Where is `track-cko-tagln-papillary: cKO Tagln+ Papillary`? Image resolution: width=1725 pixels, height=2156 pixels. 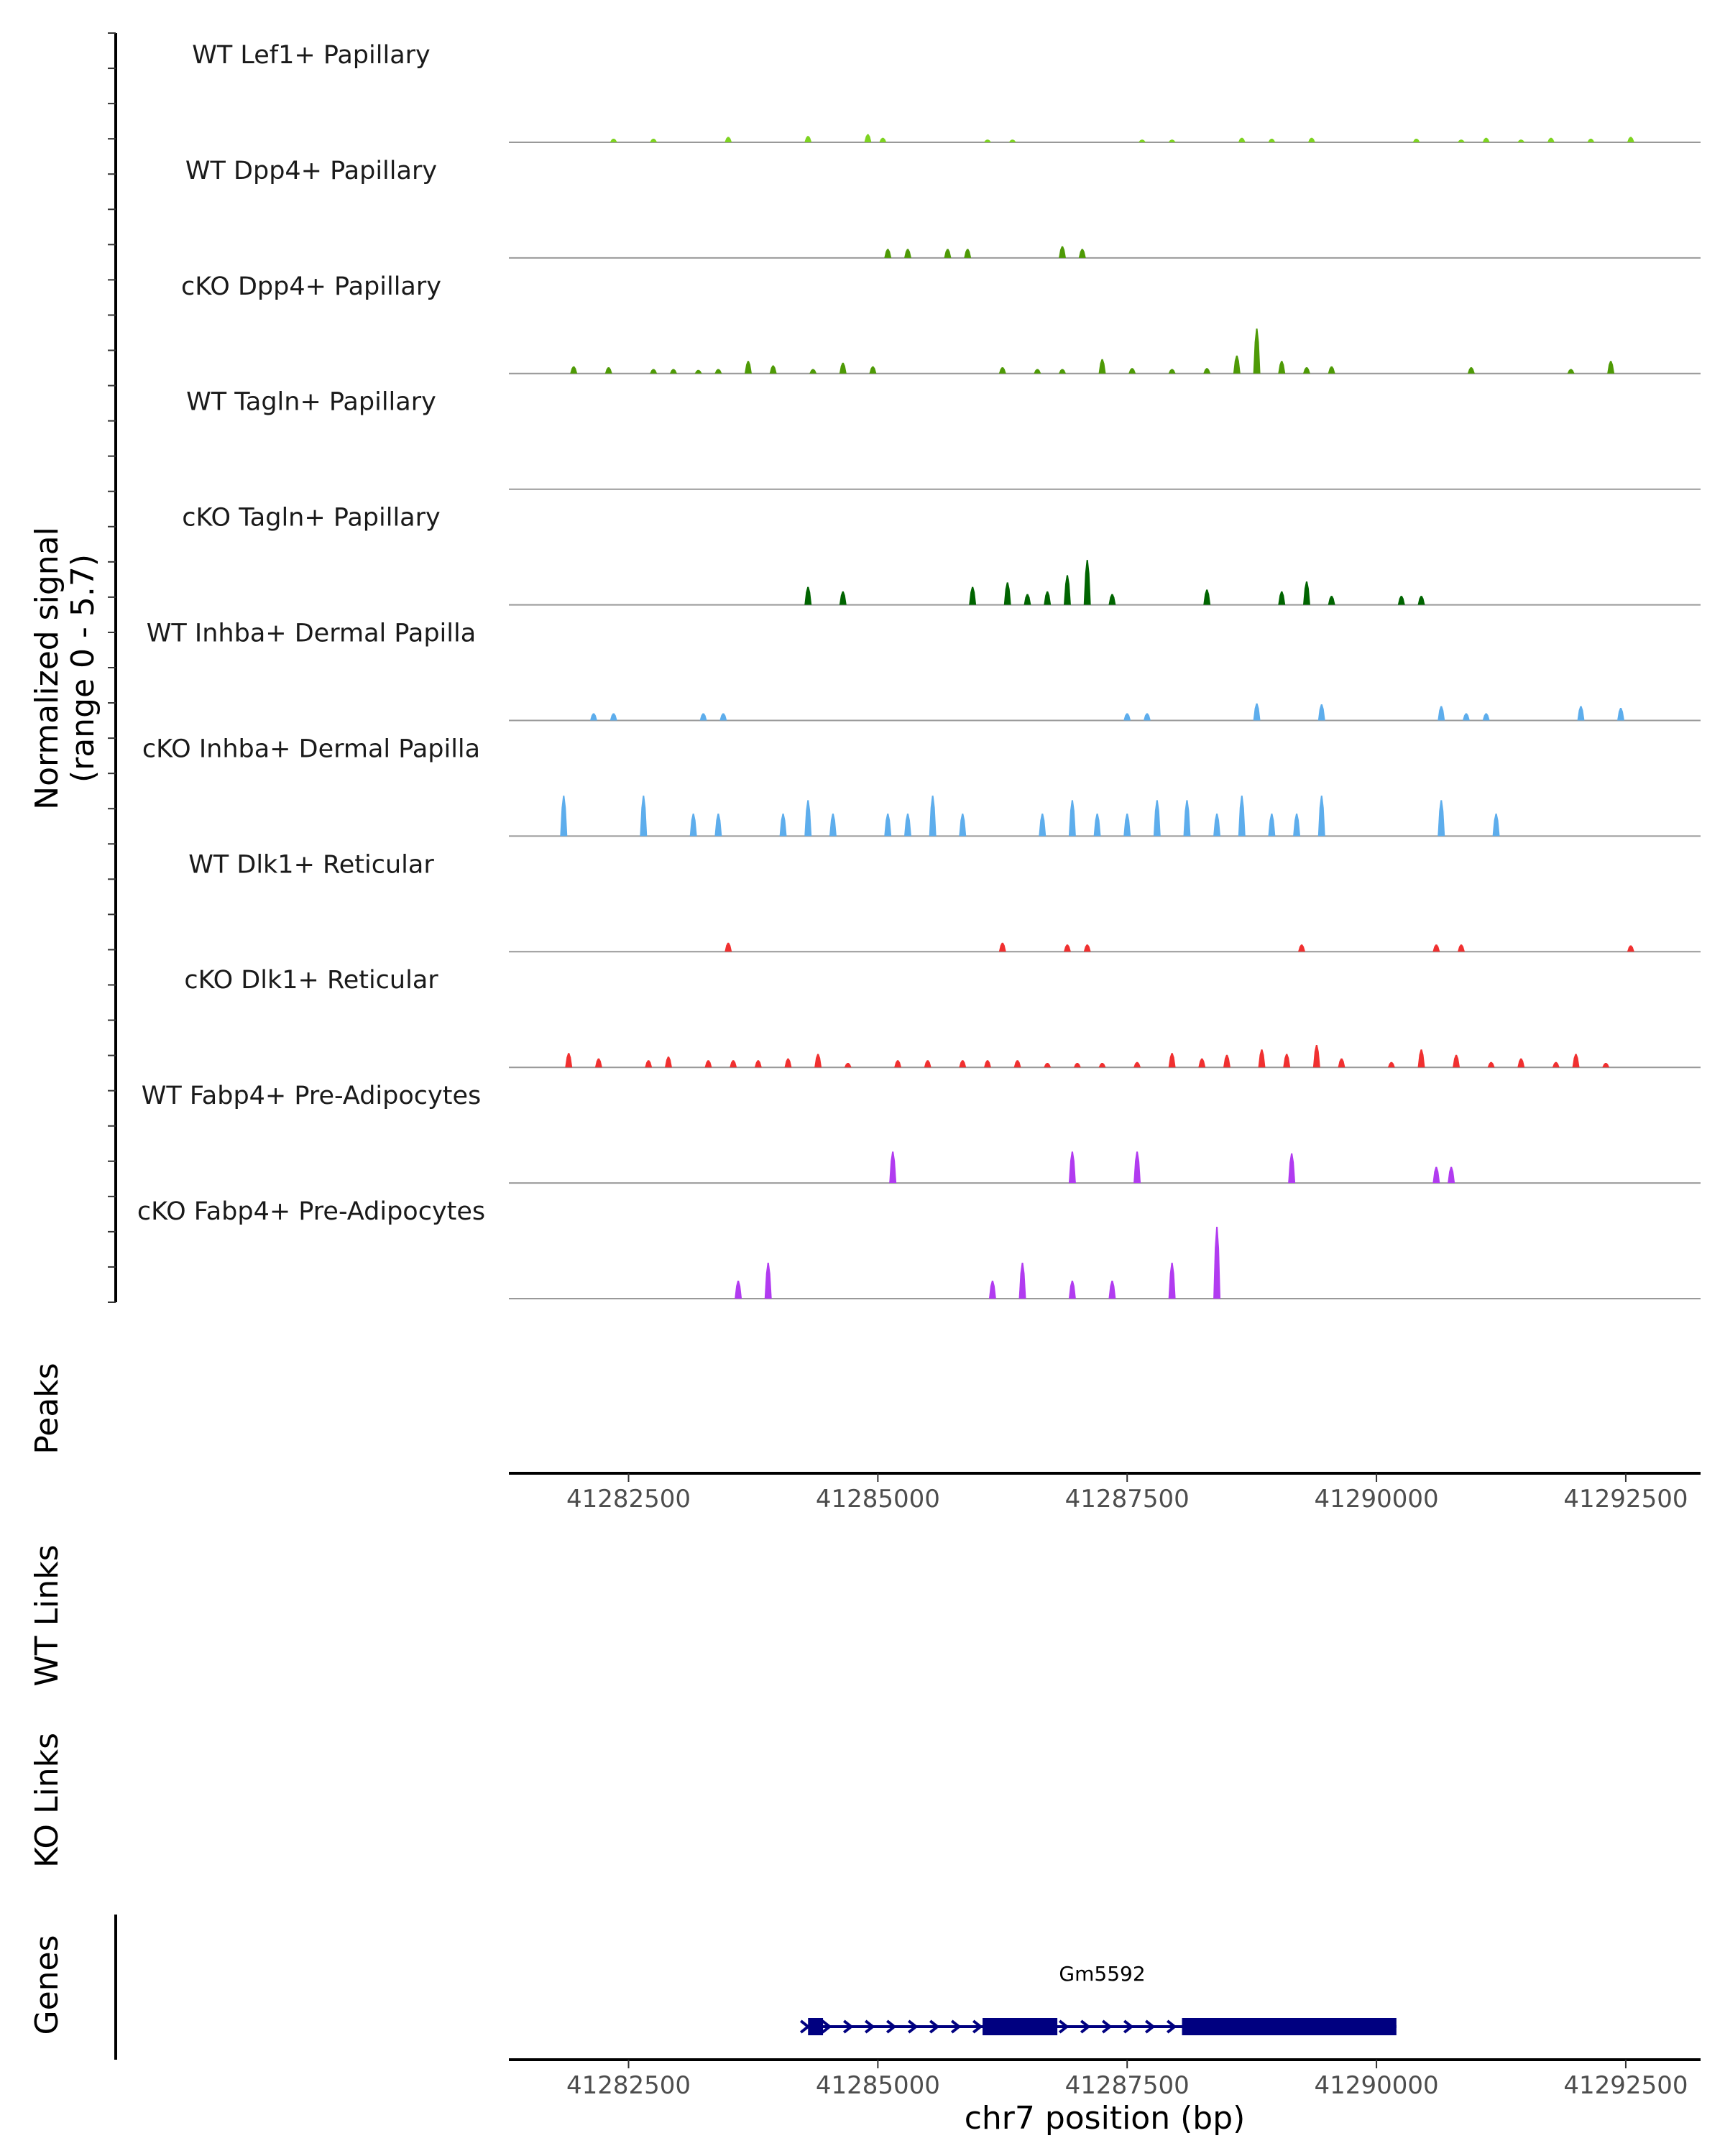 track-cko-tagln-papillary: cKO Tagln+ Papillary is located at coordinates (941, 555).